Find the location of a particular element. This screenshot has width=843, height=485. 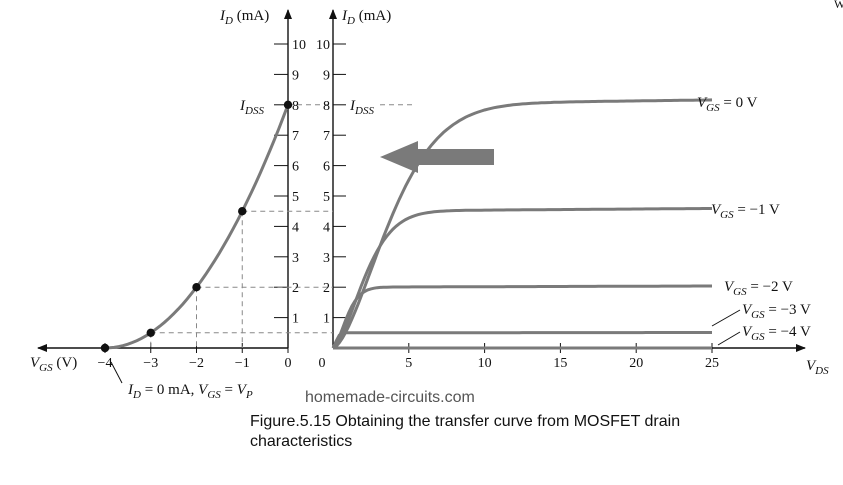

transfer-y-tick-label: 2 is located at coordinates (295, 288).